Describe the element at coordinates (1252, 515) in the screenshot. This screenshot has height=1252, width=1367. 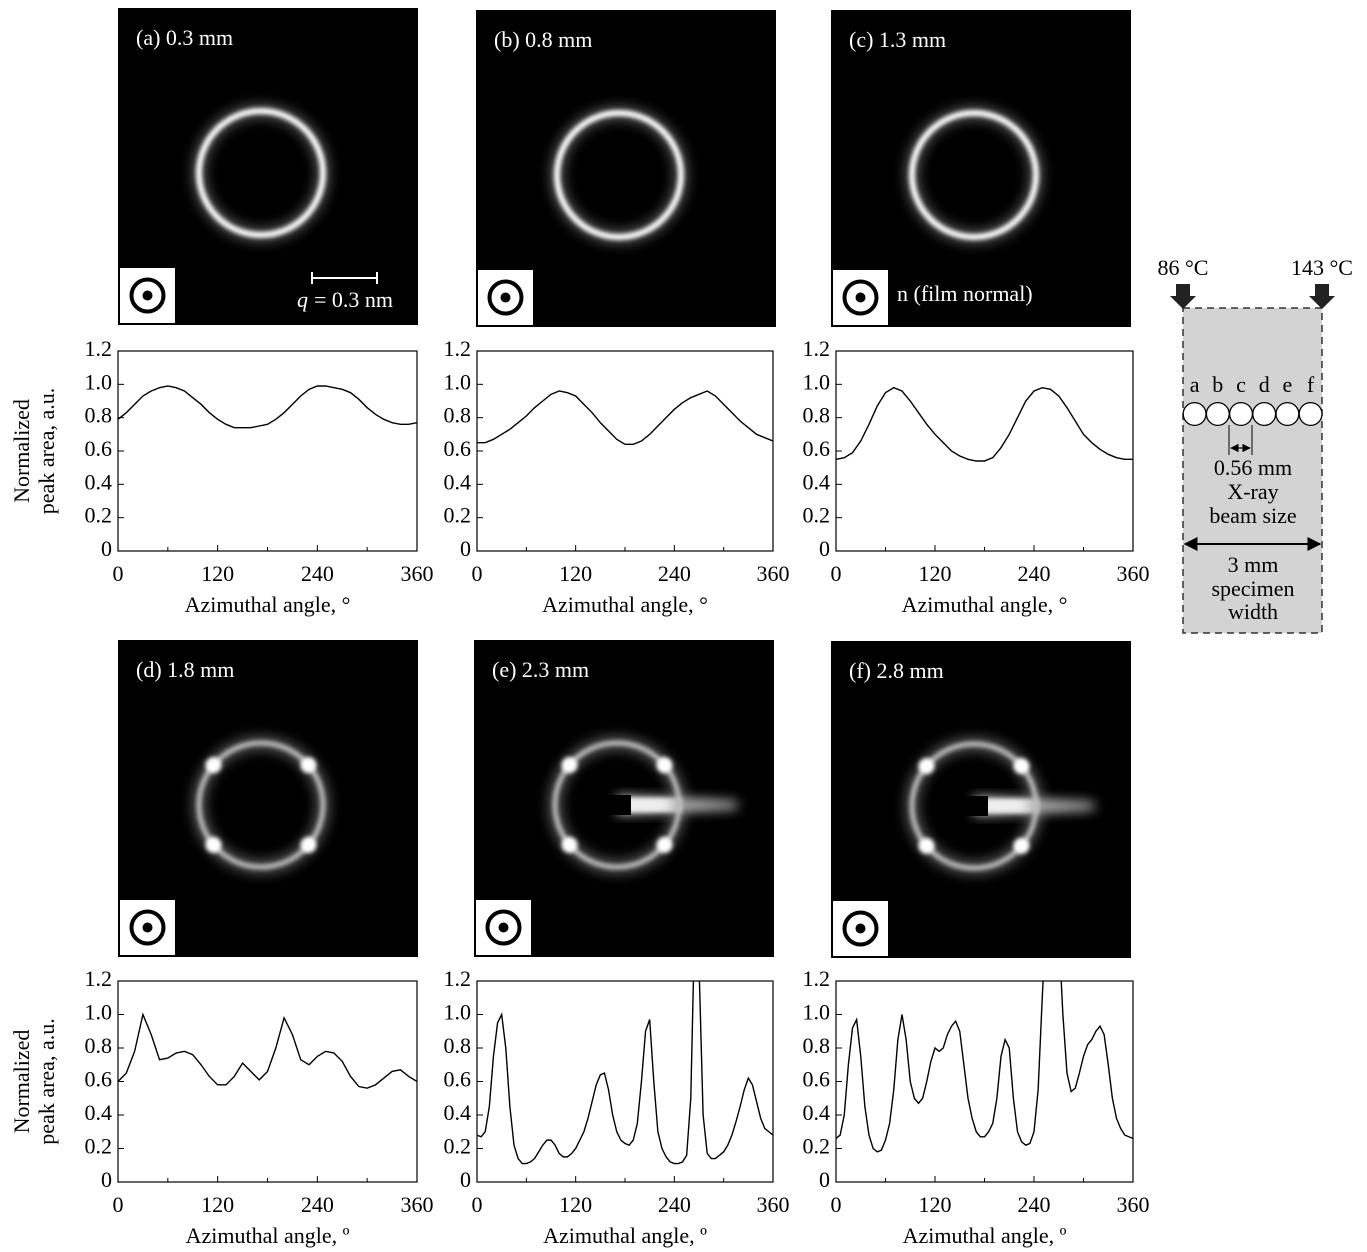
I see `beam-text: beam size` at that location.